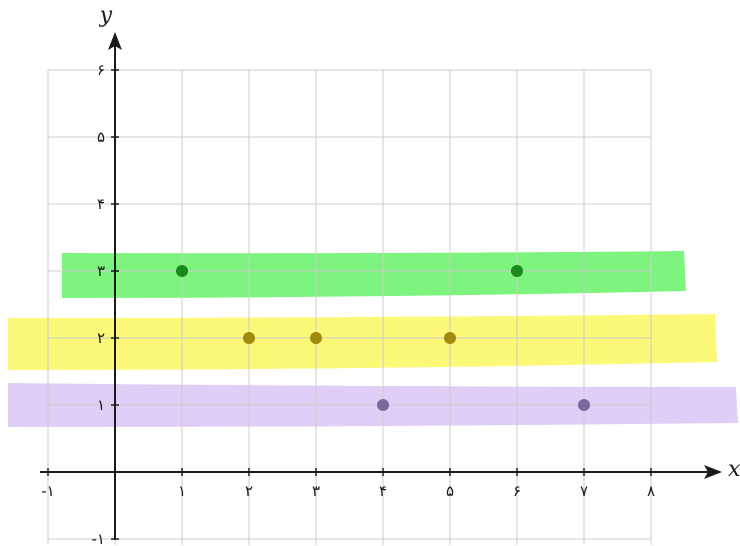 This screenshot has width=740, height=546. Describe the element at coordinates (115, 41) in the screenshot. I see `y-axis-arrow-icon` at that location.